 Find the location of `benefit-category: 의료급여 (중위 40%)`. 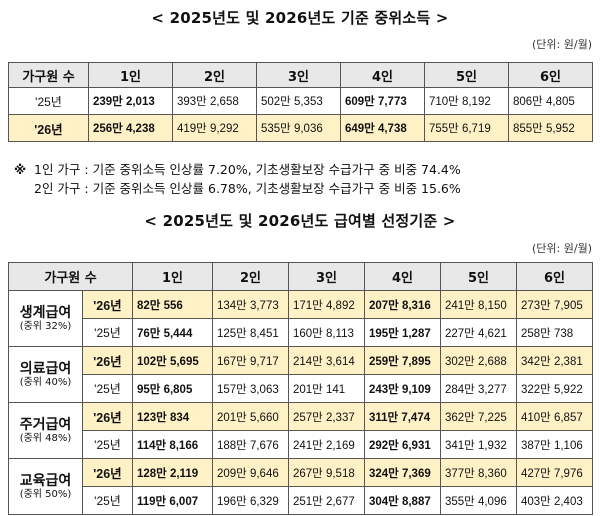

benefit-category: 의료급여 (중위 40%) is located at coordinates (45, 374).